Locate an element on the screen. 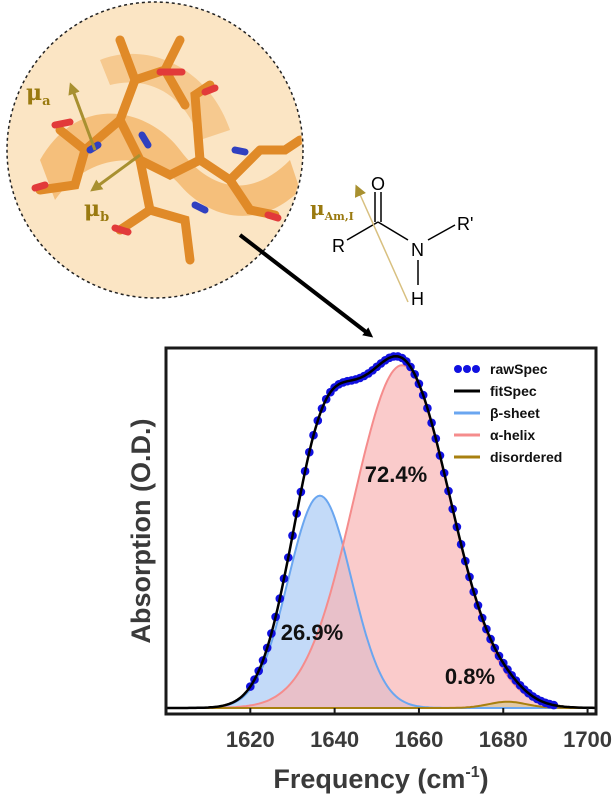 The image size is (615, 800). bond-n-r is located at coordinates (441, 232).